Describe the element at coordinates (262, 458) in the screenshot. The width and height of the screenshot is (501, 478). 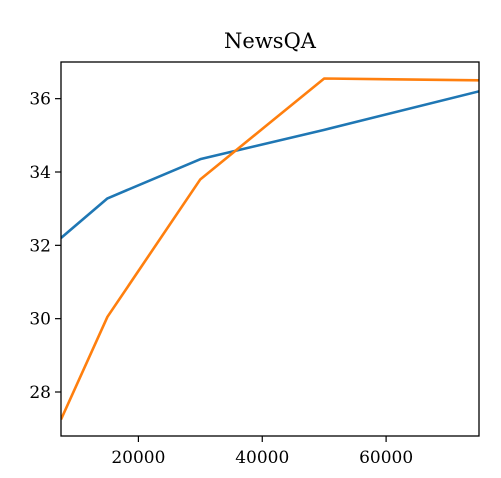
I see `x-tick-label: 40000` at that location.